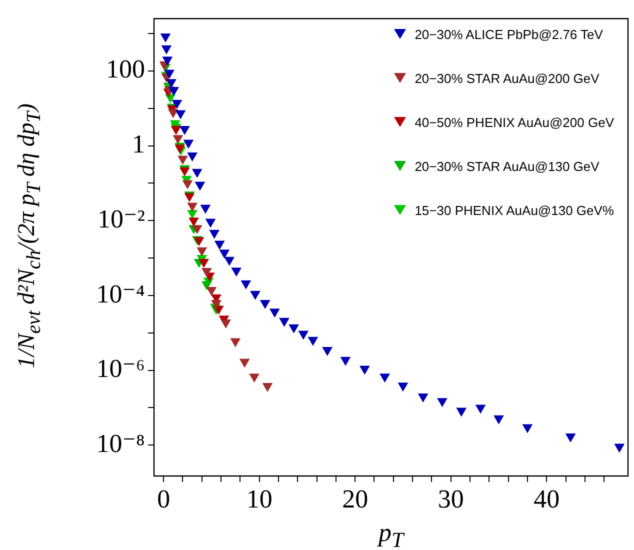  Describe the element at coordinates (547, 499) in the screenshot. I see `x-tick-label: 40` at that location.